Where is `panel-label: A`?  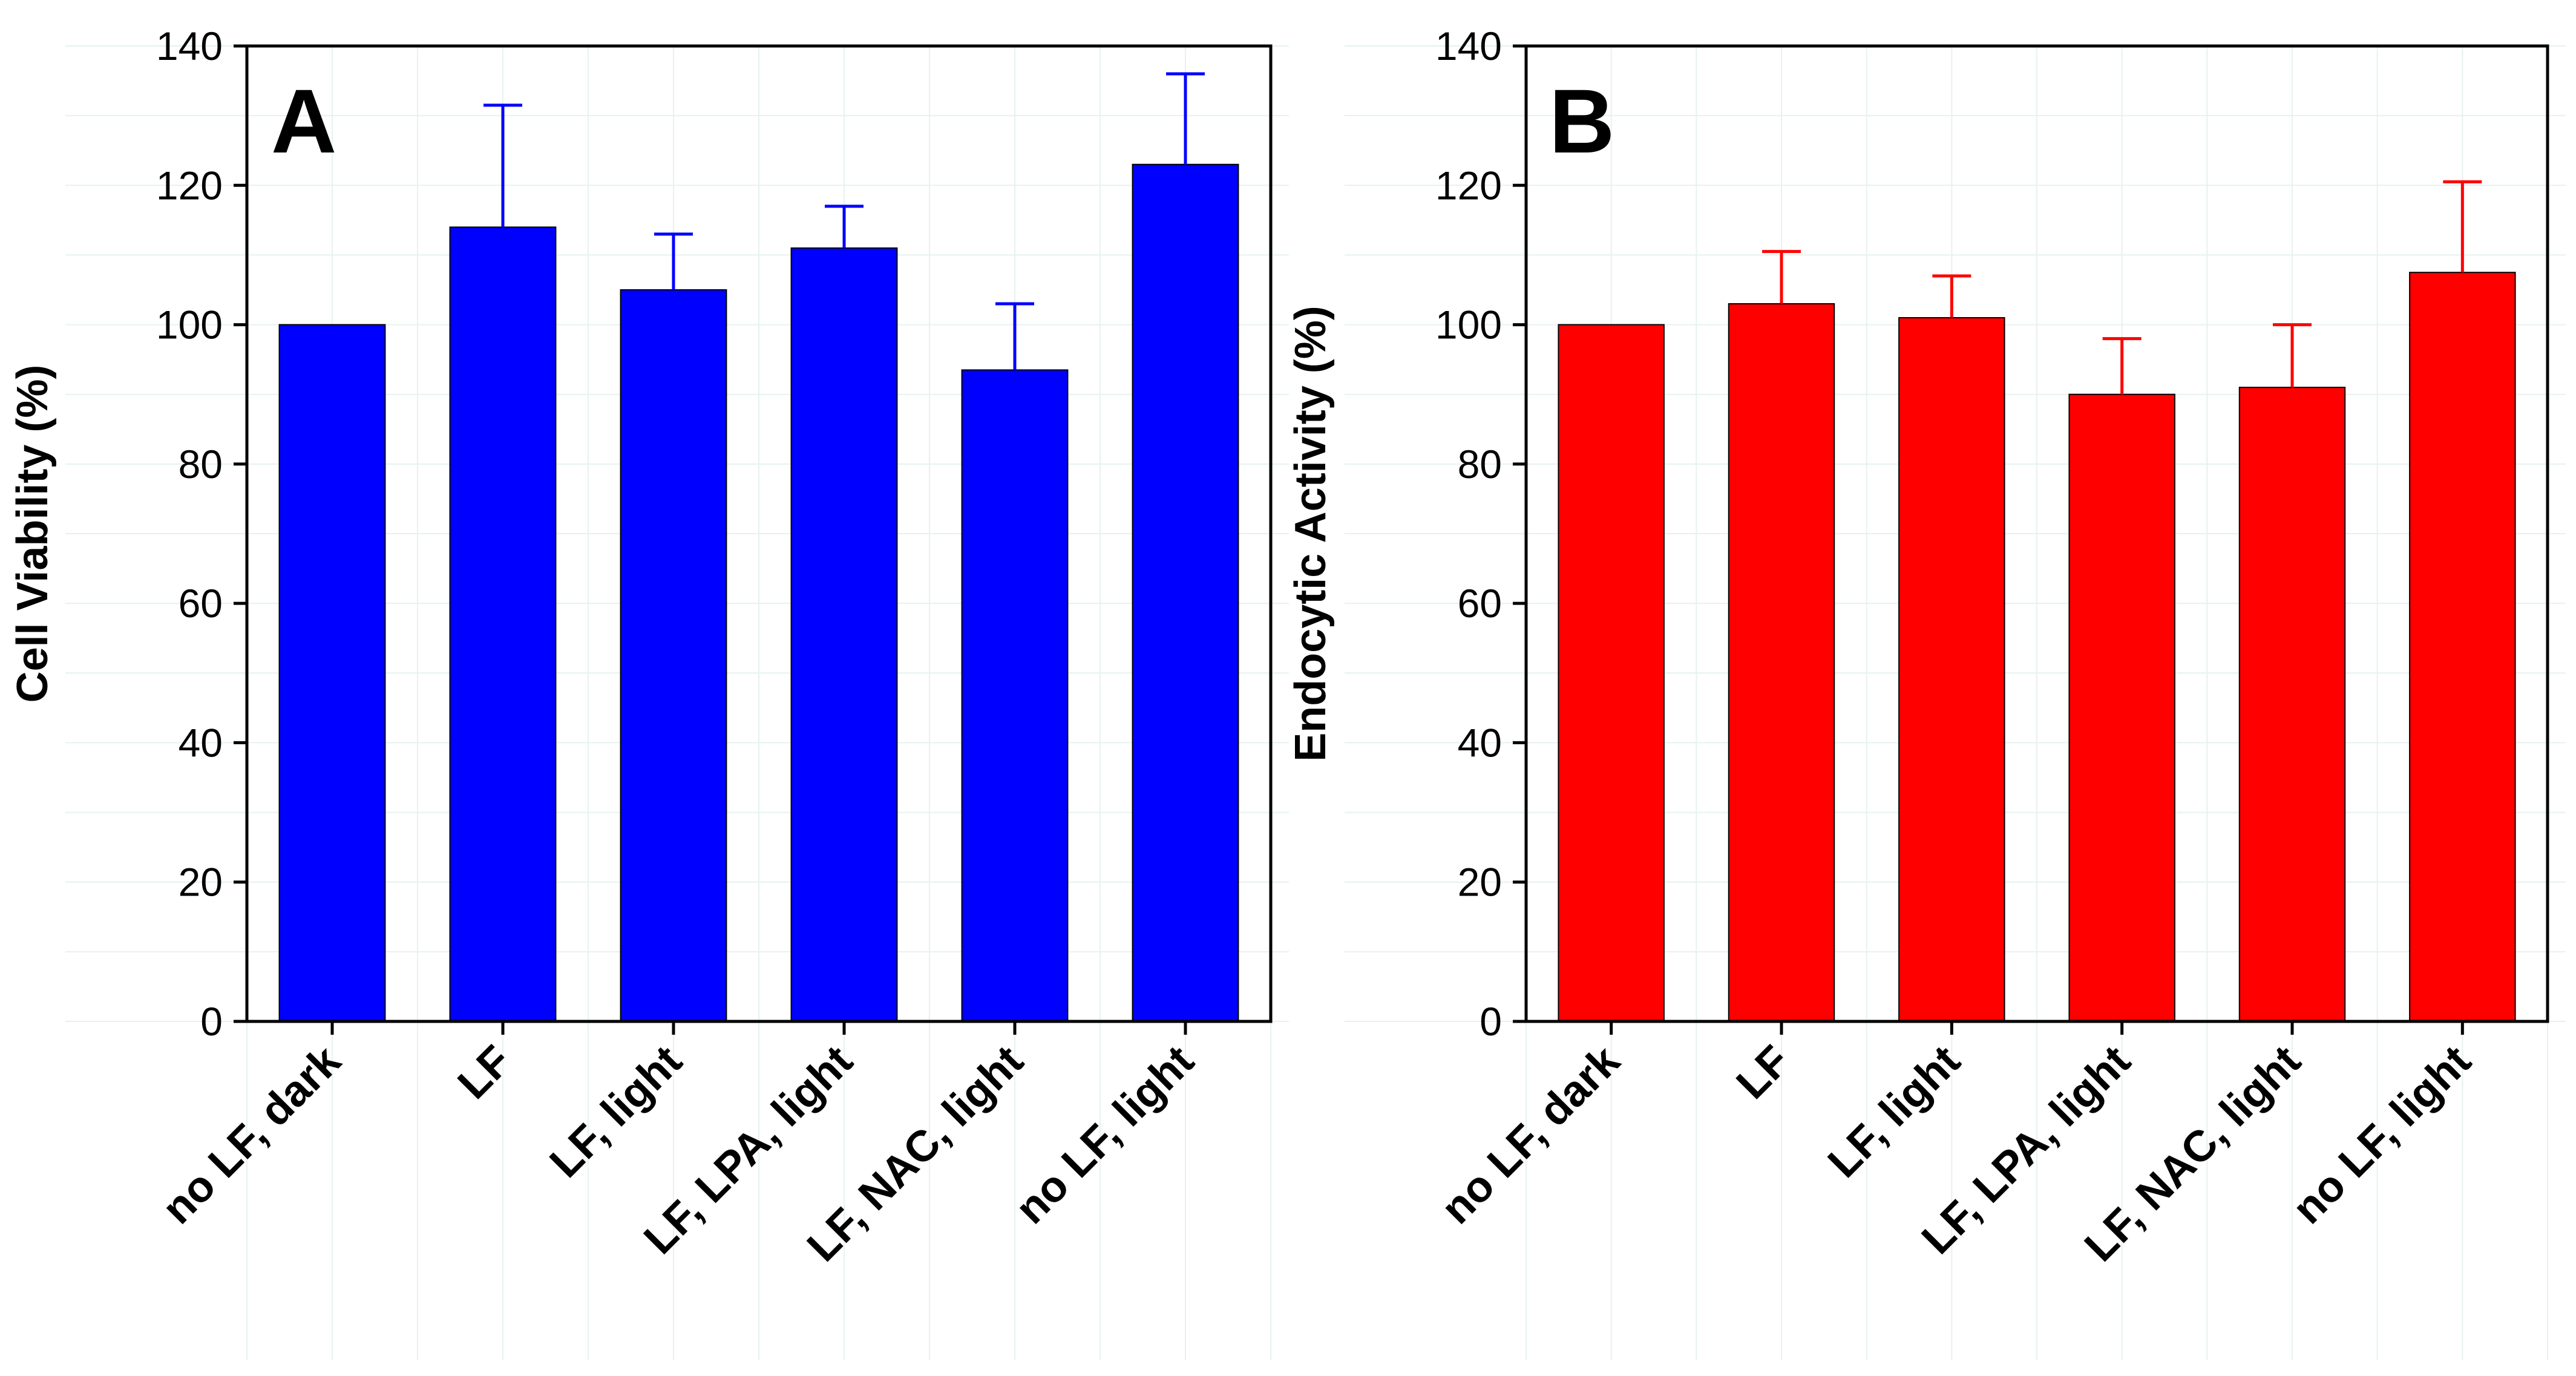
panel-label: A is located at coordinates (303, 121).